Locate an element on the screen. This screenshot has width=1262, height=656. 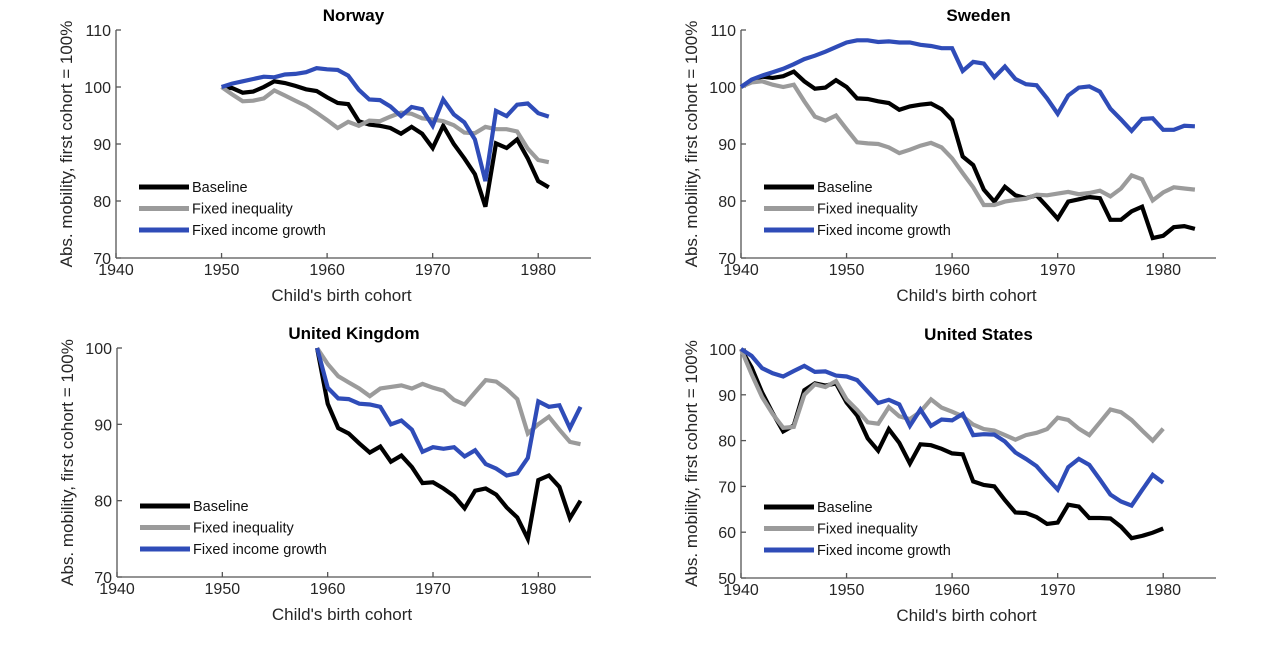
chart-title: United States is located at coordinates (978, 334).